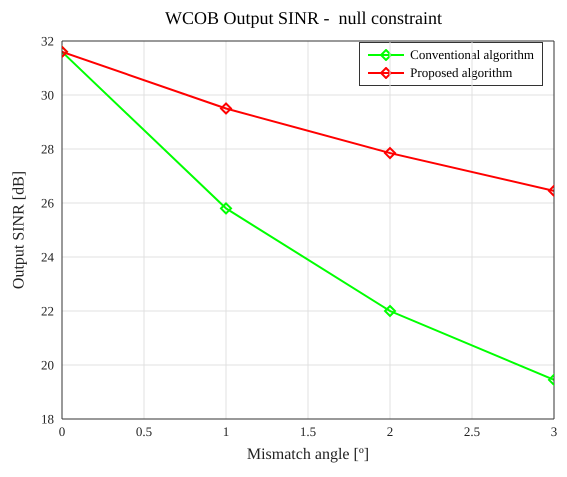 The height and width of the screenshot is (477, 567). Describe the element at coordinates (47, 365) in the screenshot. I see `y-tick-label: 20` at that location.